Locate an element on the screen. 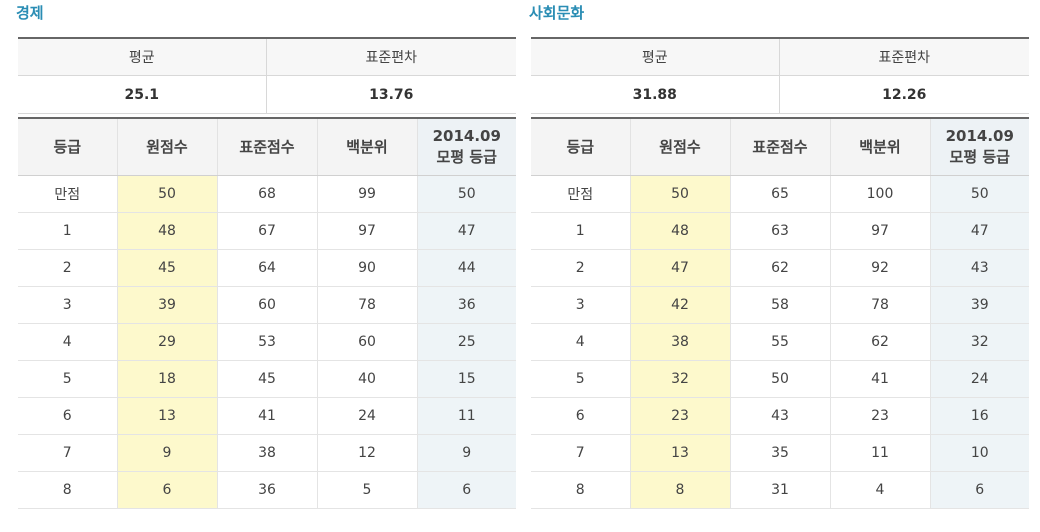  table-row: 3 39 60 78 36 is located at coordinates (267, 305).